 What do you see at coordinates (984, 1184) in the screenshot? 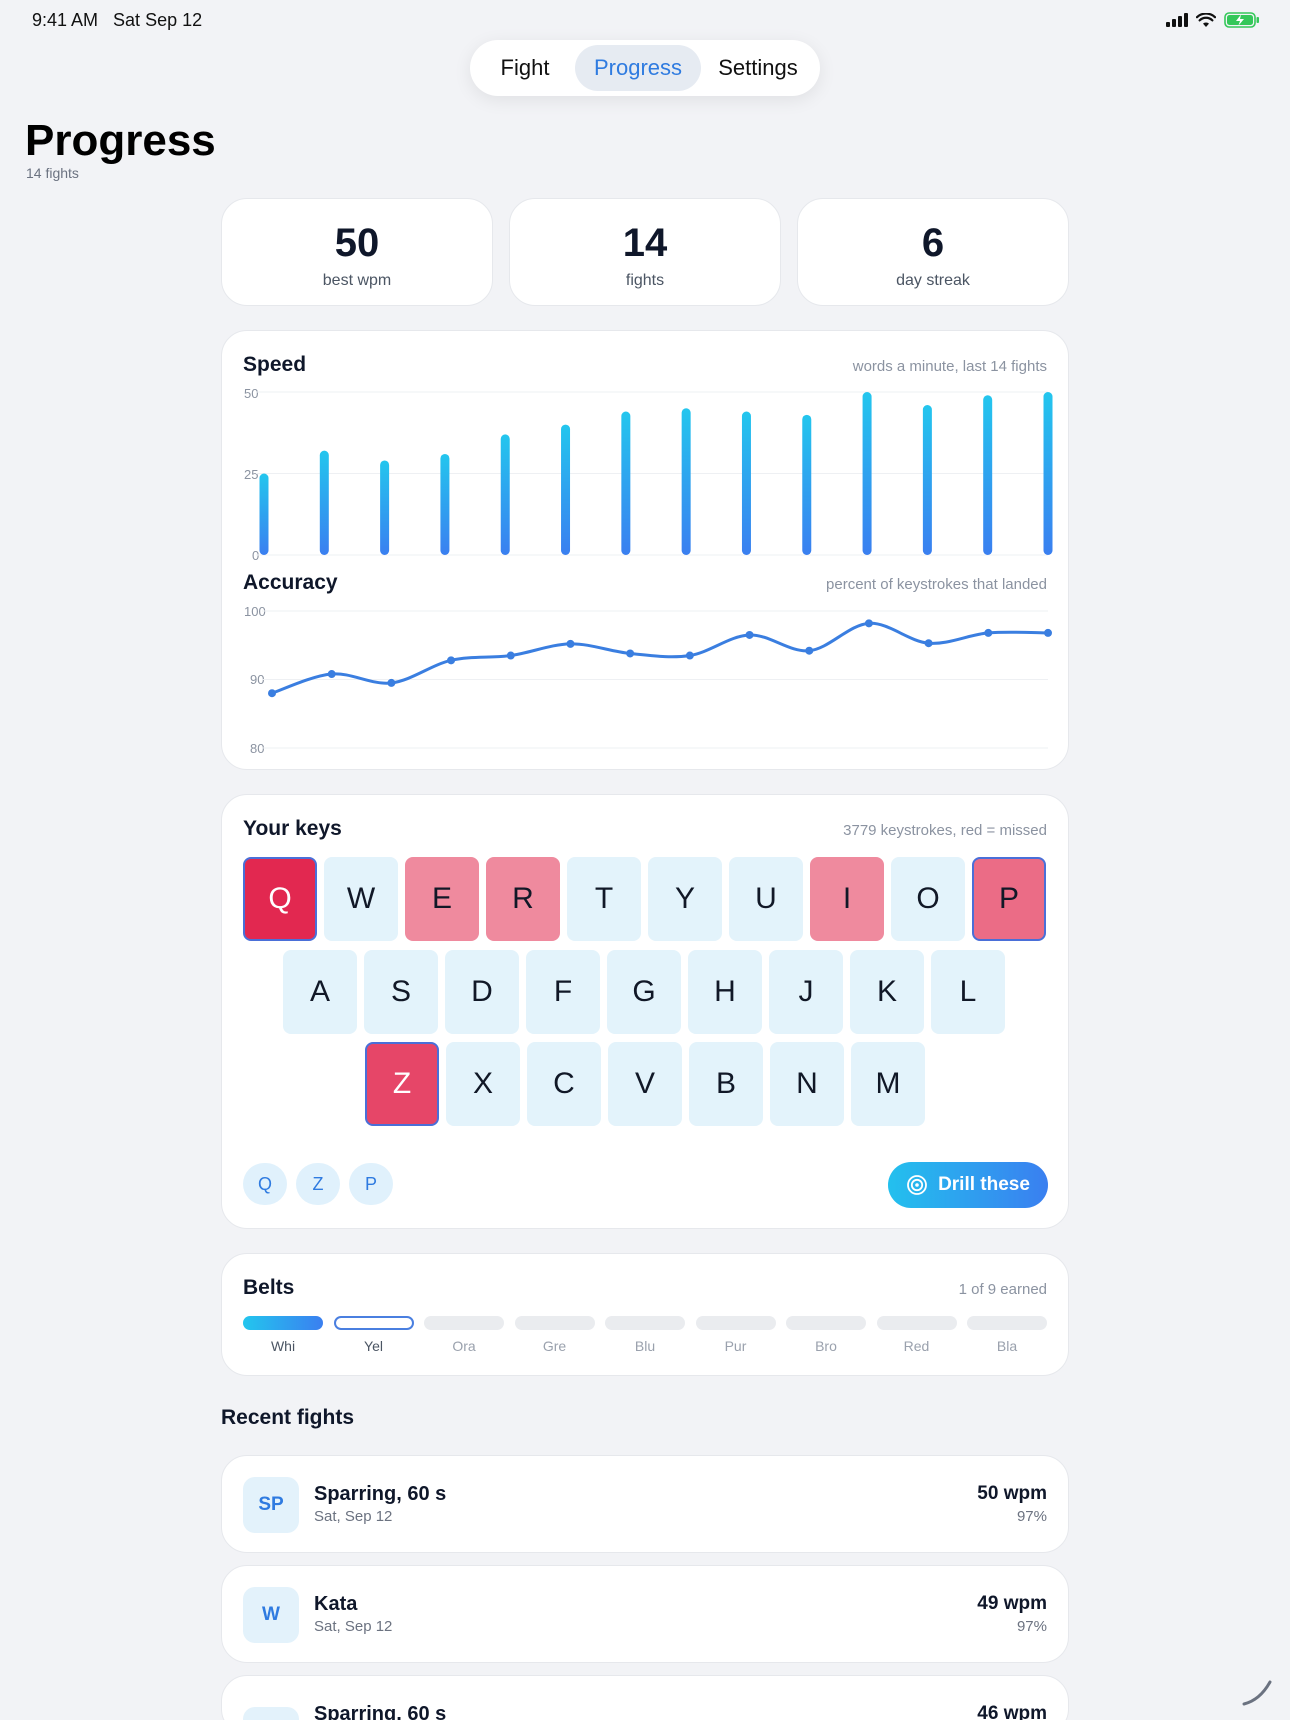
I see `drill-these-label: Drill these` at bounding box center [984, 1184].